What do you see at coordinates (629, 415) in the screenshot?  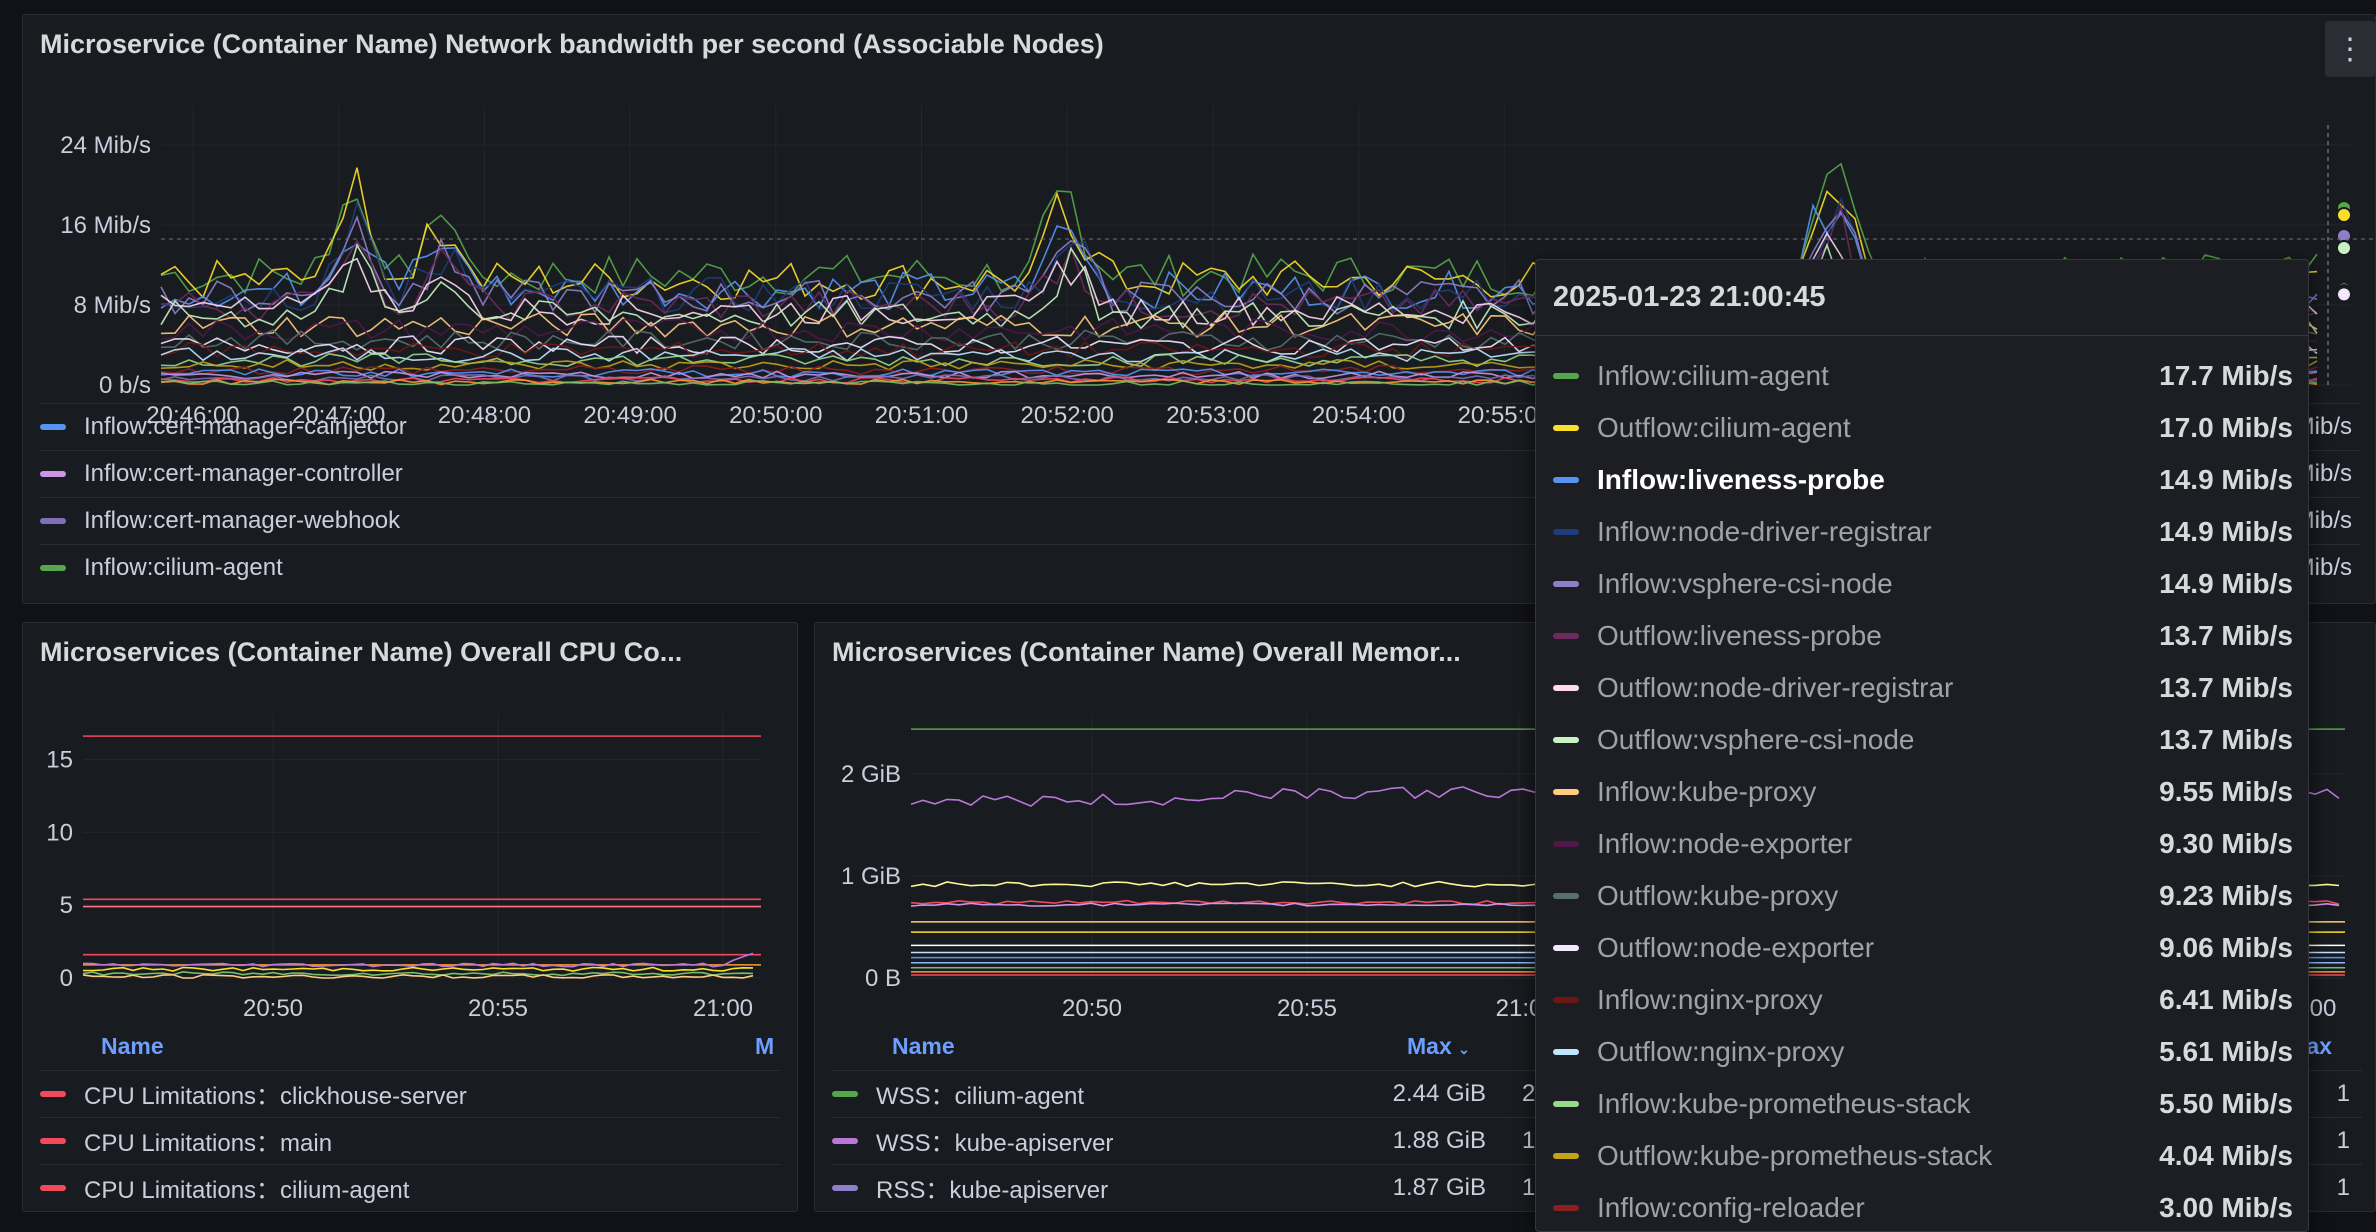 I see `x-tick-label: 20:49:00` at bounding box center [629, 415].